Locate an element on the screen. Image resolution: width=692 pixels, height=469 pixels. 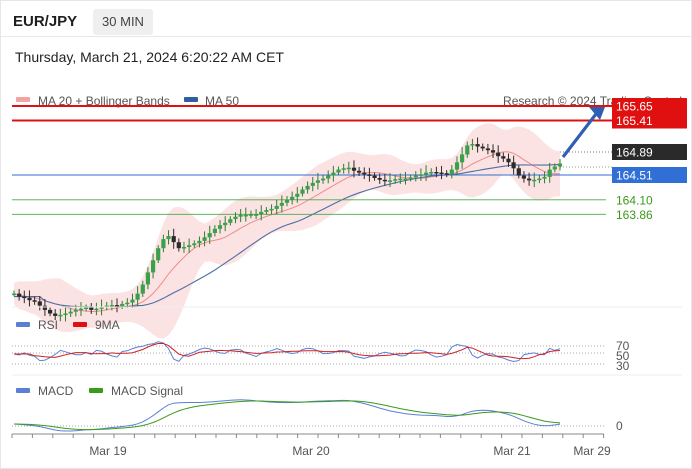
price-label: 163.86 is located at coordinates (634, 215).